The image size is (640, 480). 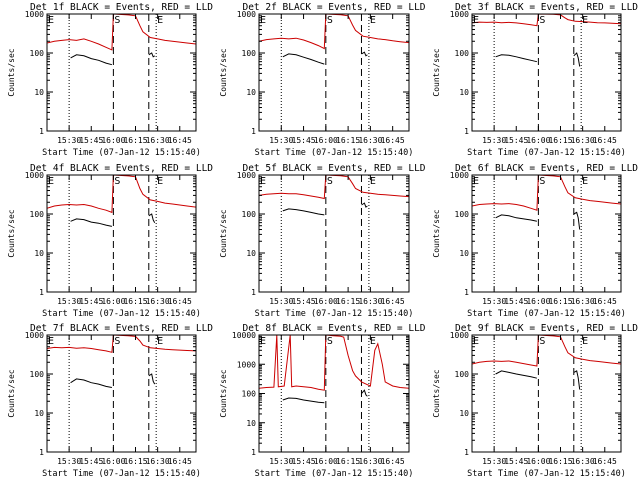 What do you see at coordinates (333, 7) in the screenshot?
I see `chart-title: Det 2f BLACK = Events, RED = LLD` at bounding box center [333, 7].